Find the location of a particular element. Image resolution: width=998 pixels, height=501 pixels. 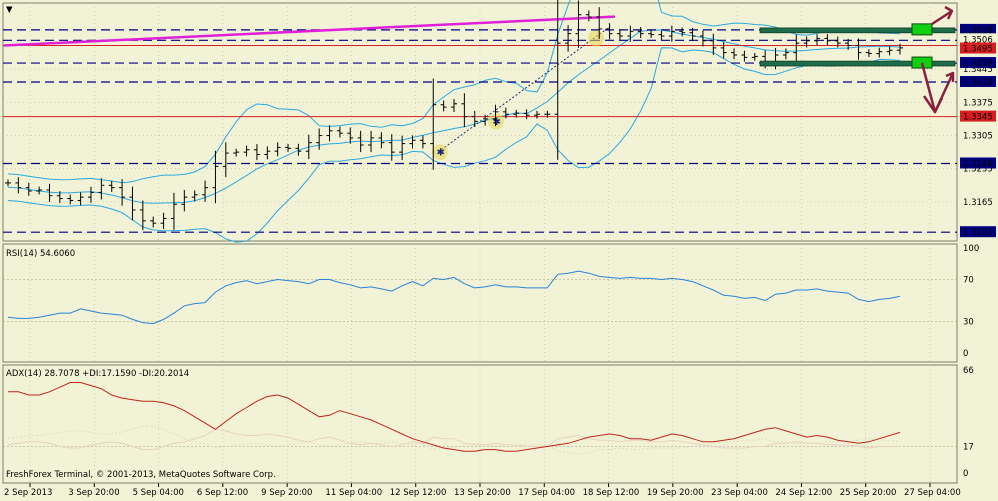

down-arrowhead-icon is located at coordinates (933, 104).